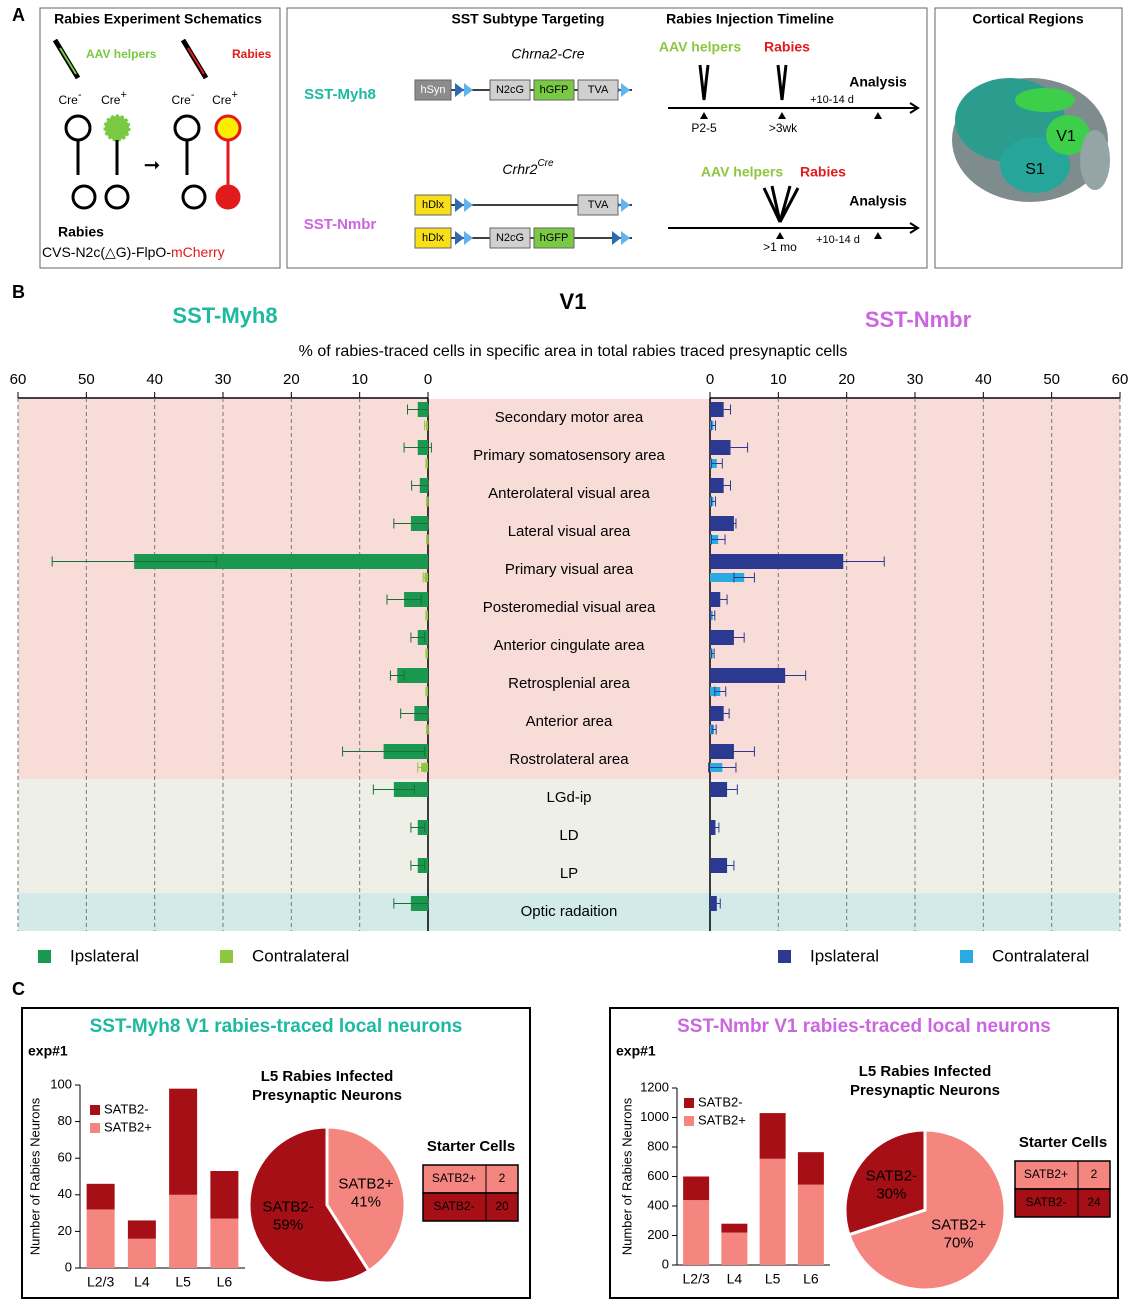  Describe the element at coordinates (1040, 955) in the screenshot. I see `legend-label: Contralateral` at that location.